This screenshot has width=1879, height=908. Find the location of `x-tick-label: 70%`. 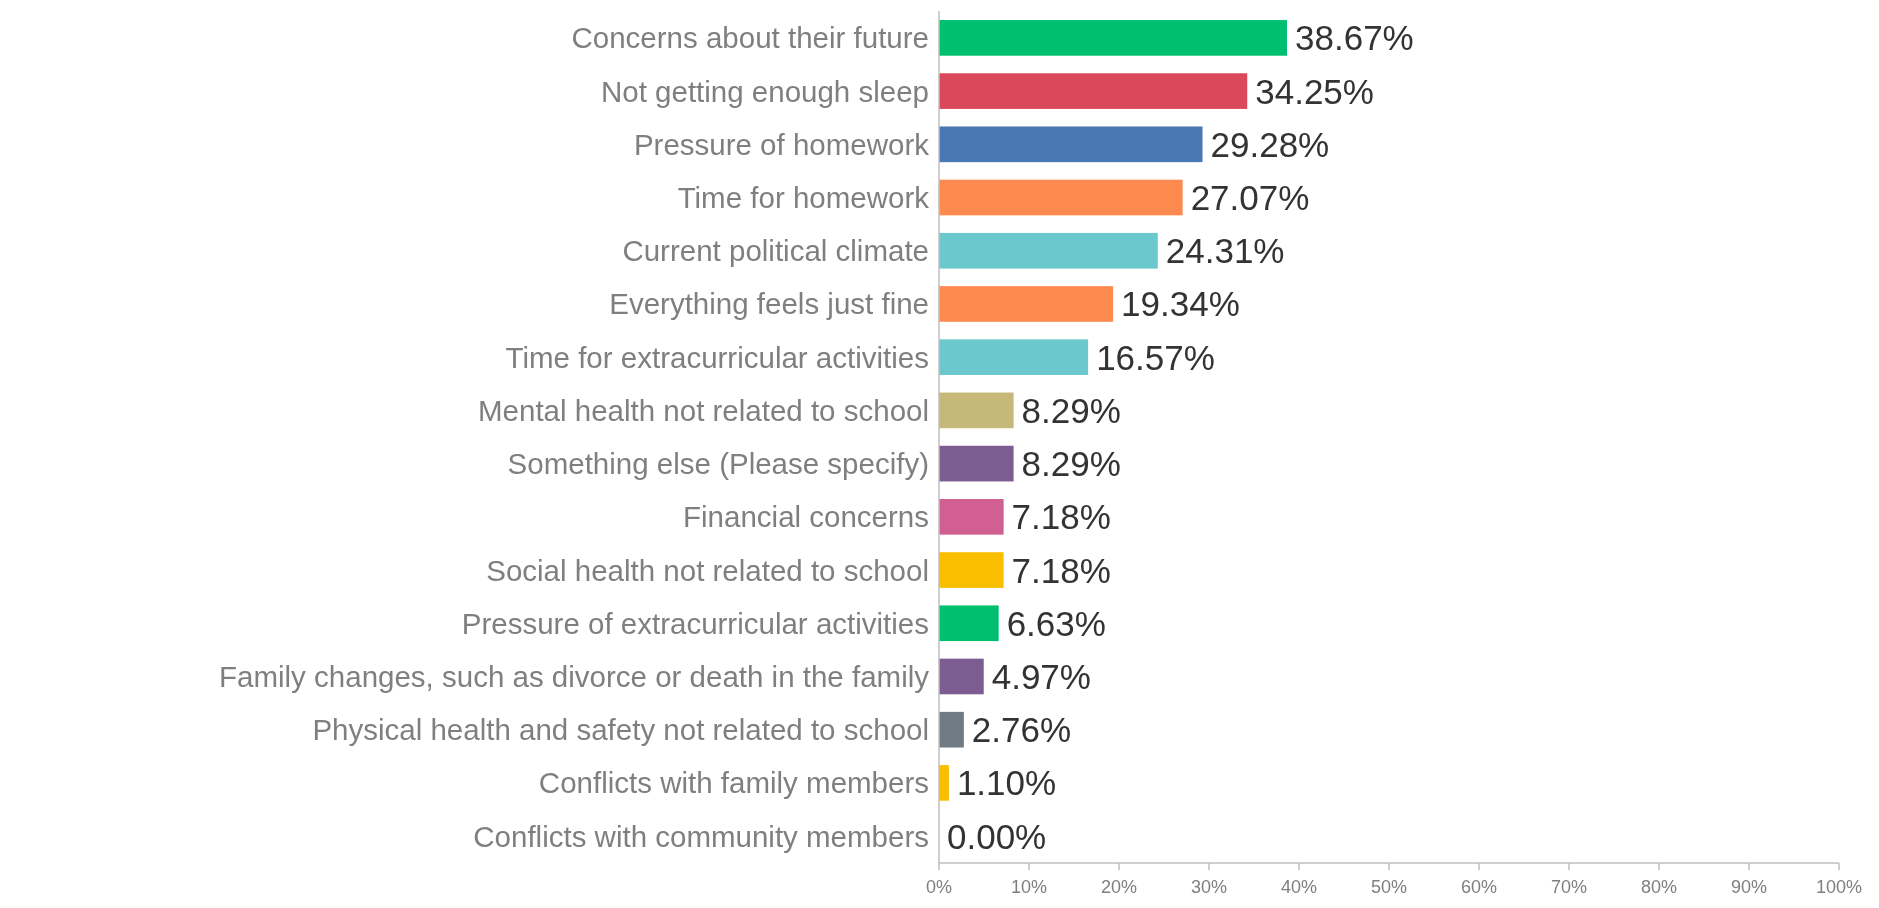

x-tick-label: 70% is located at coordinates (1569, 887).